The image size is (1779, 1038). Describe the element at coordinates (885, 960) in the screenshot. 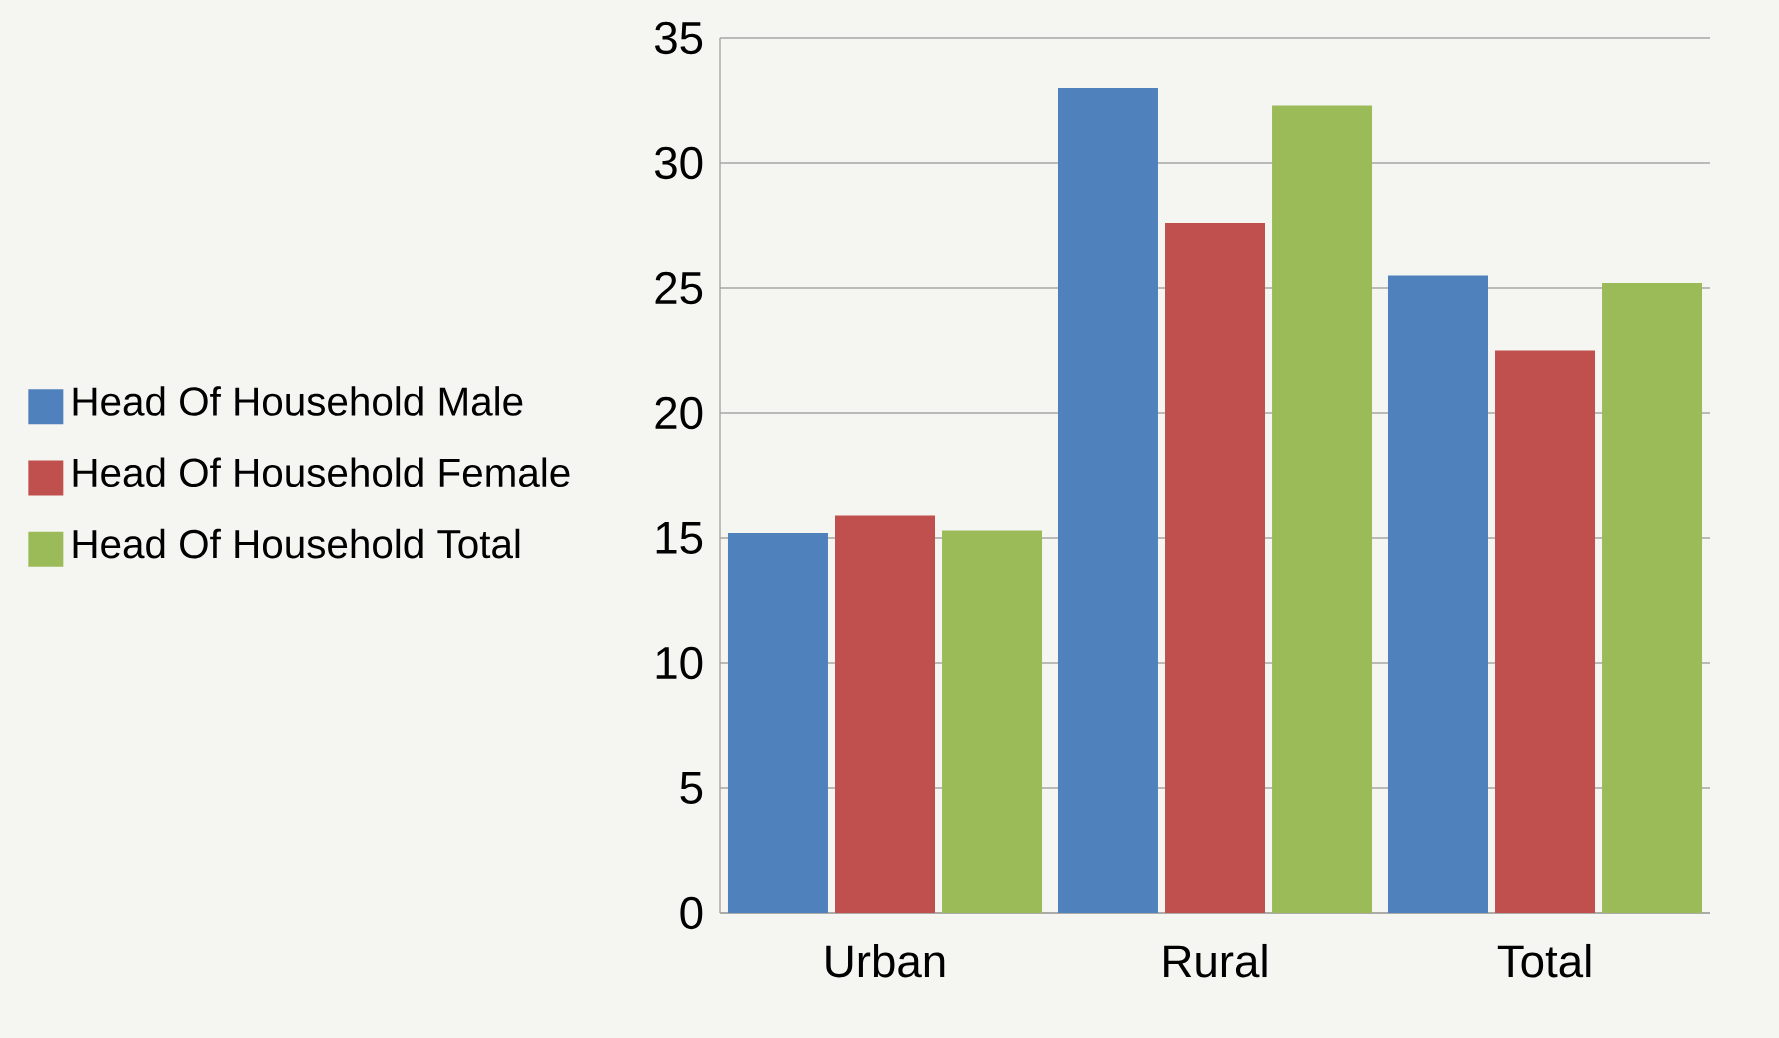

I see `x-tick-label: Urban` at that location.